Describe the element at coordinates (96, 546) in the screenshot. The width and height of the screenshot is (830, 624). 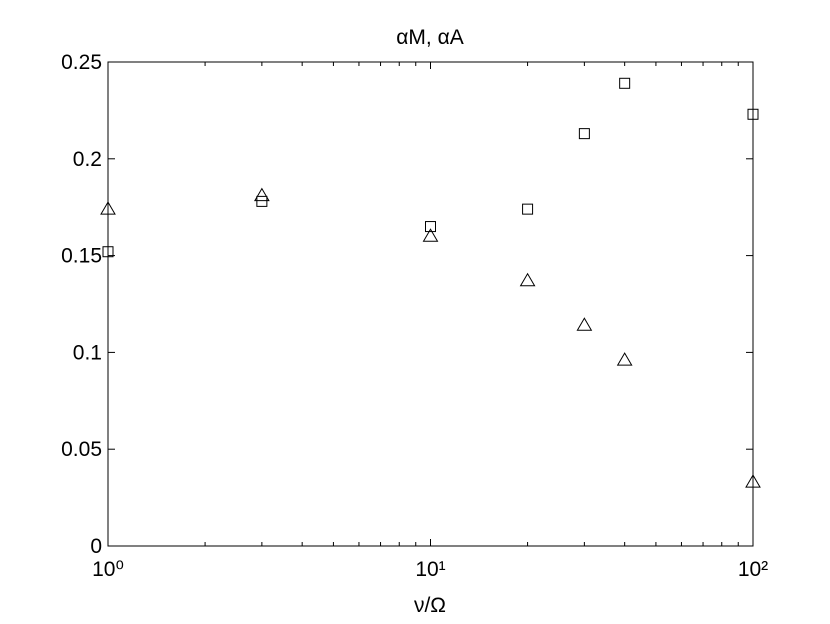
I see `y-tick-label: 0` at that location.